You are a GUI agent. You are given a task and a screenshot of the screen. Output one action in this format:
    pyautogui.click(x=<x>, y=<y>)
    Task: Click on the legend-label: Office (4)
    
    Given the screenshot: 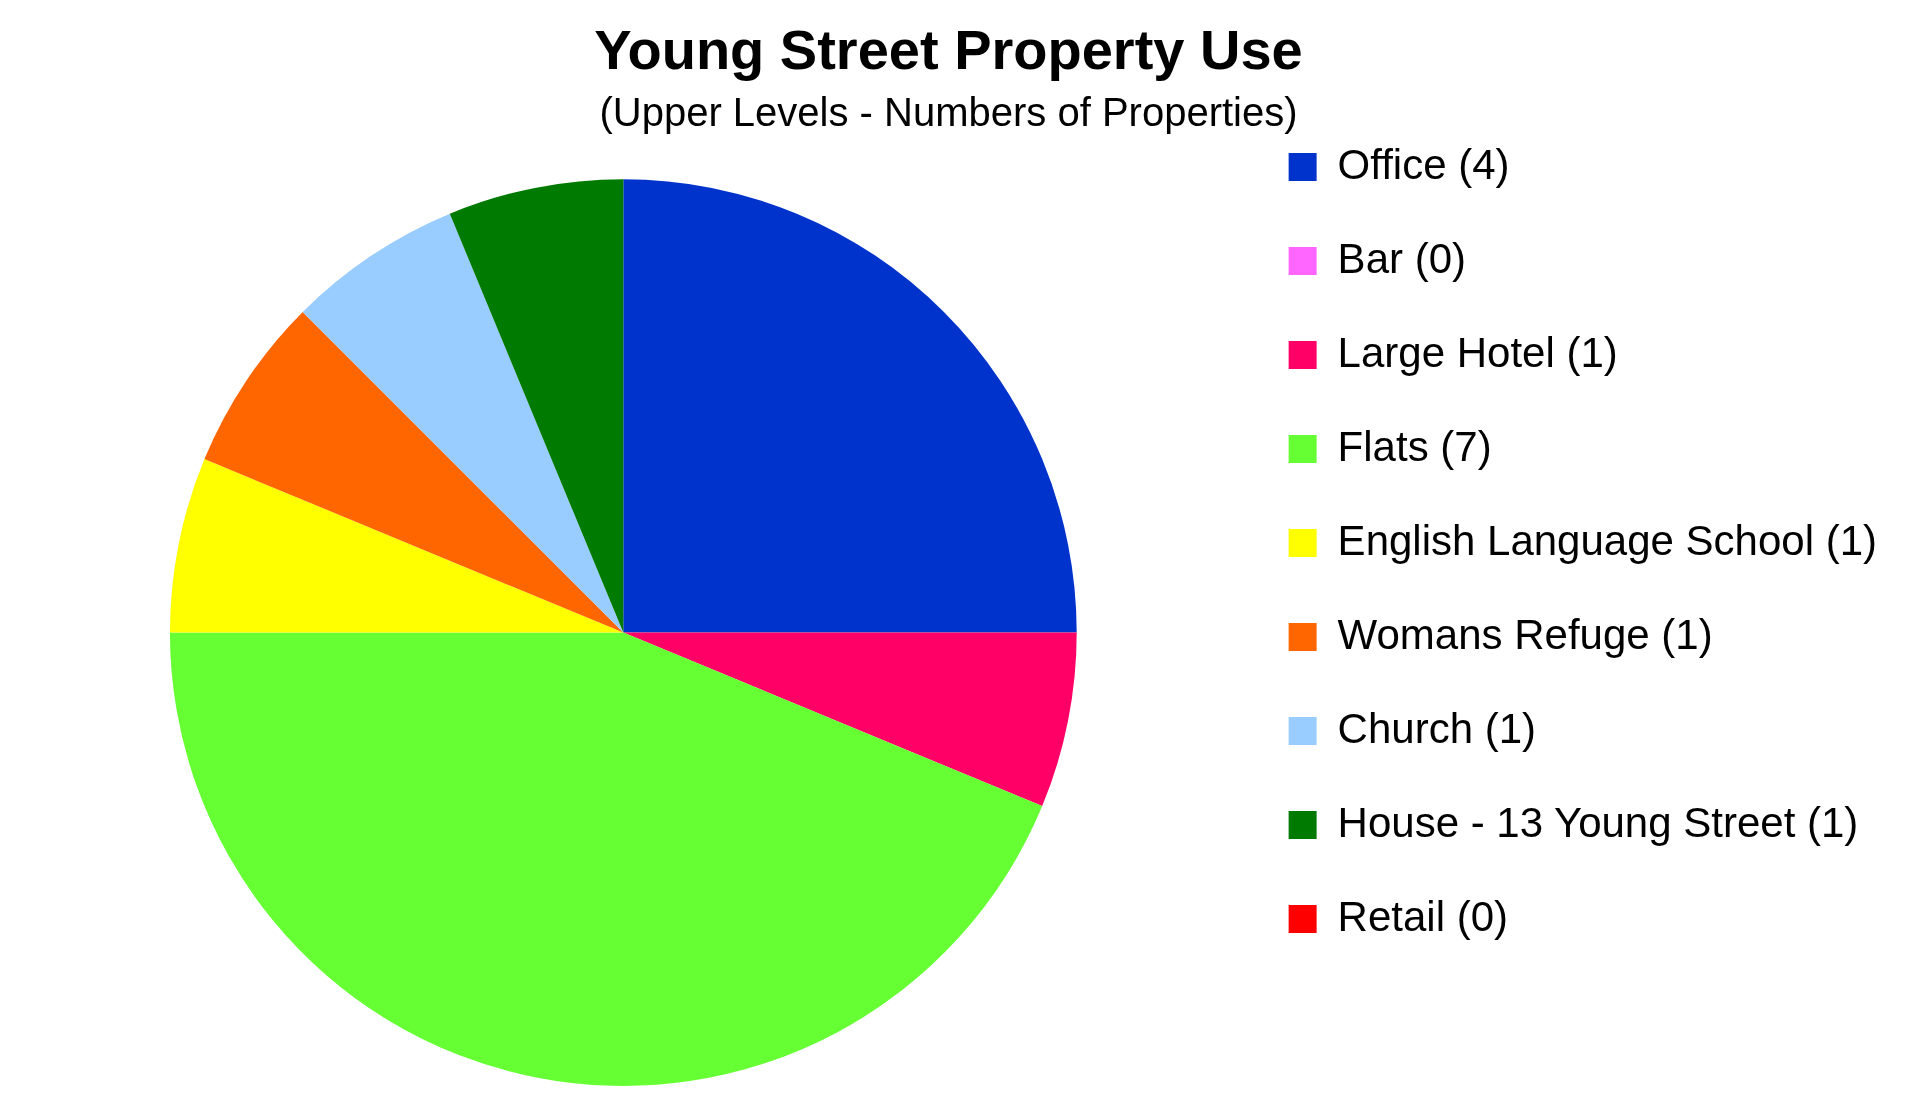 What is the action you would take?
    pyautogui.click(x=1423, y=164)
    